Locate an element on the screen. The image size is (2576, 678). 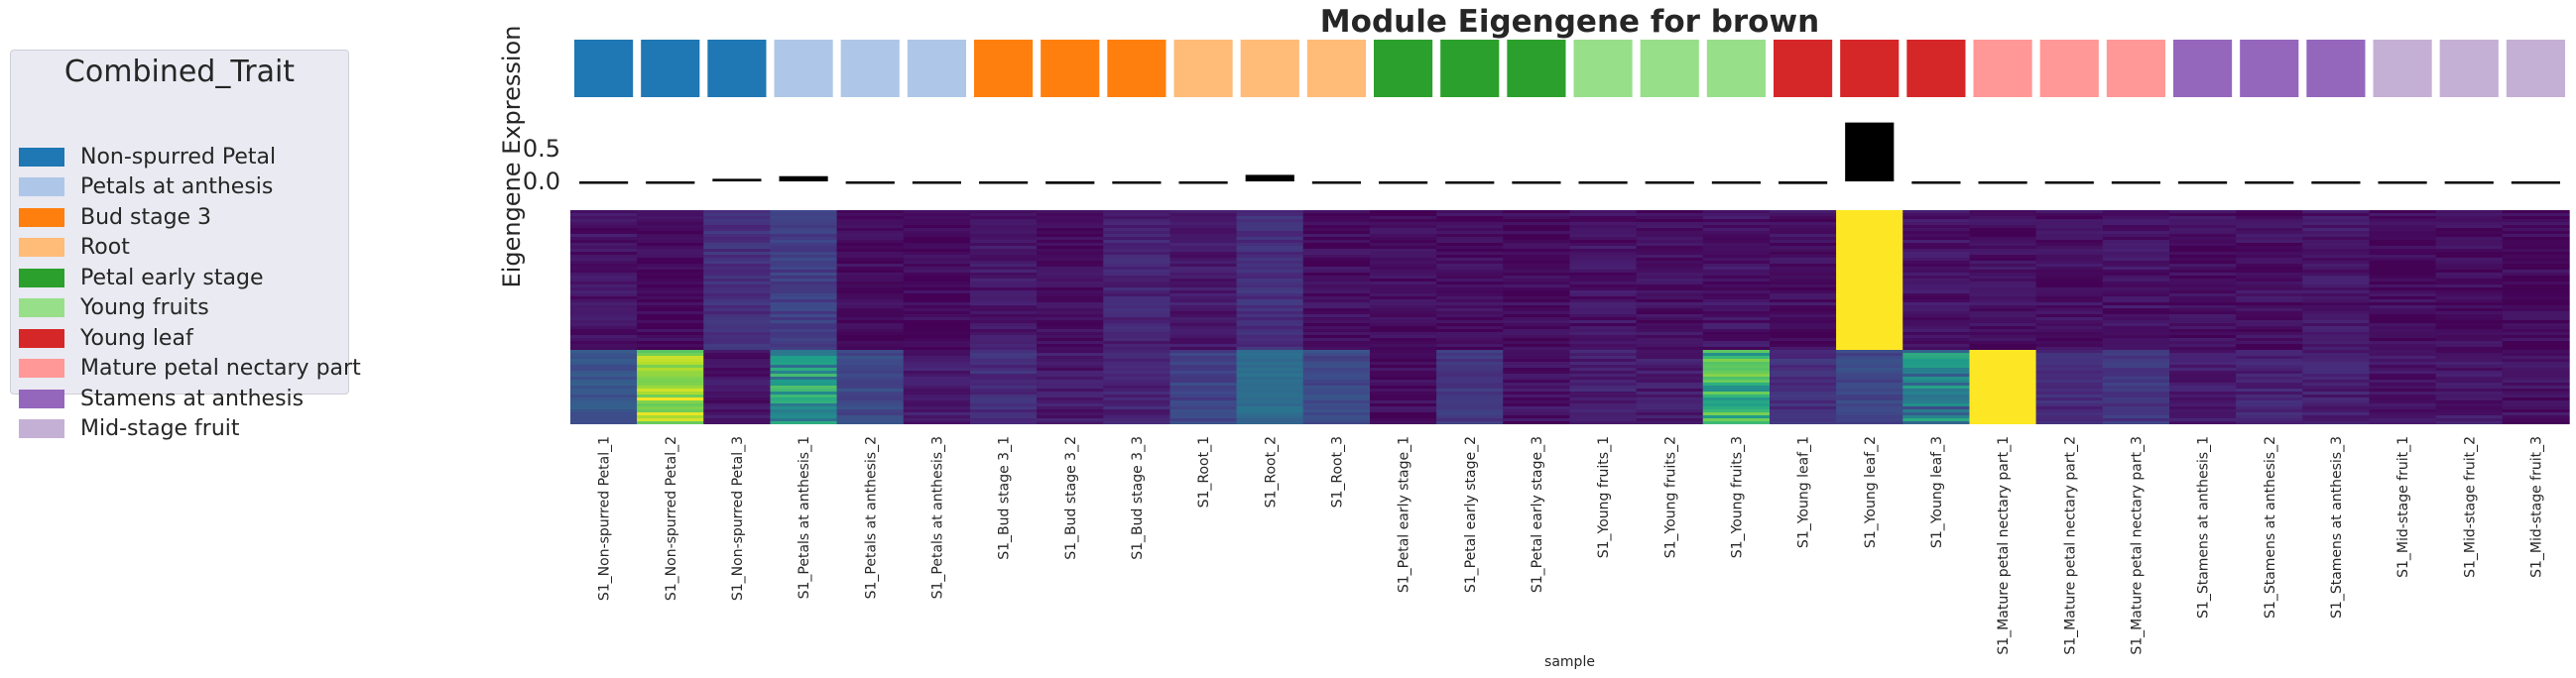
sample-tick-label: S1_Stamens at anthesis_1 is located at coordinates (2204, 527).